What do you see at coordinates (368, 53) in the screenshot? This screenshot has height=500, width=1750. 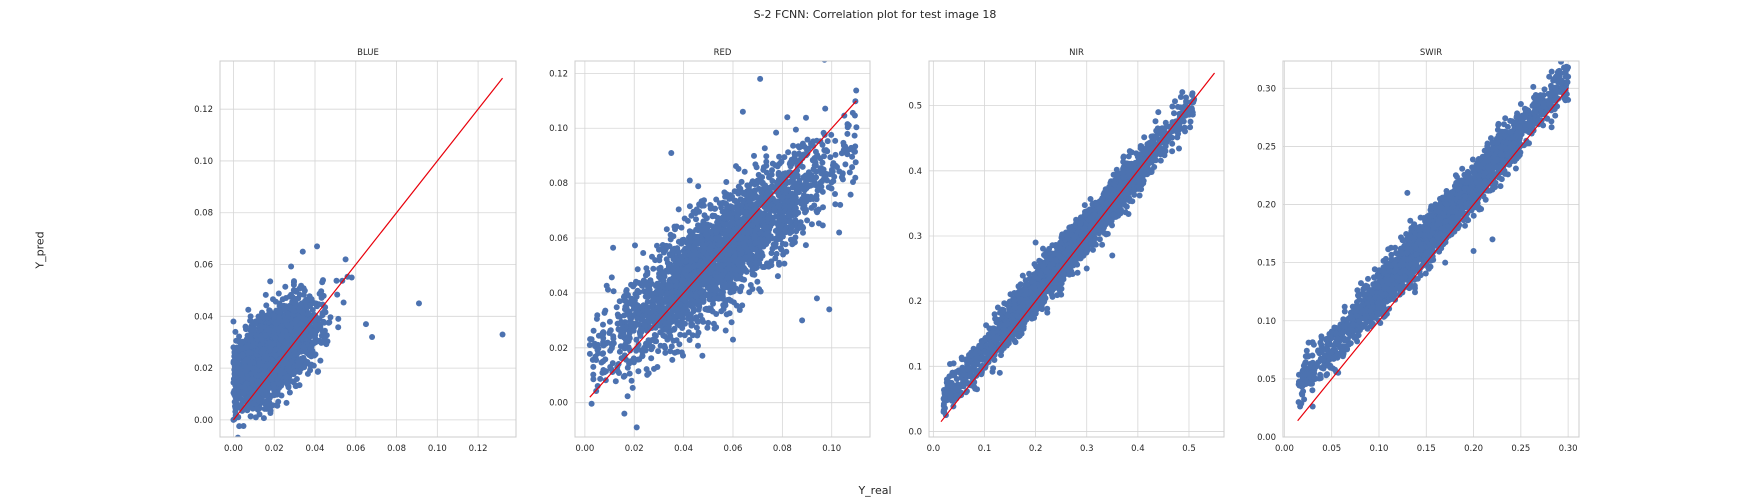 I see `subplot-title: BLUE` at bounding box center [368, 53].